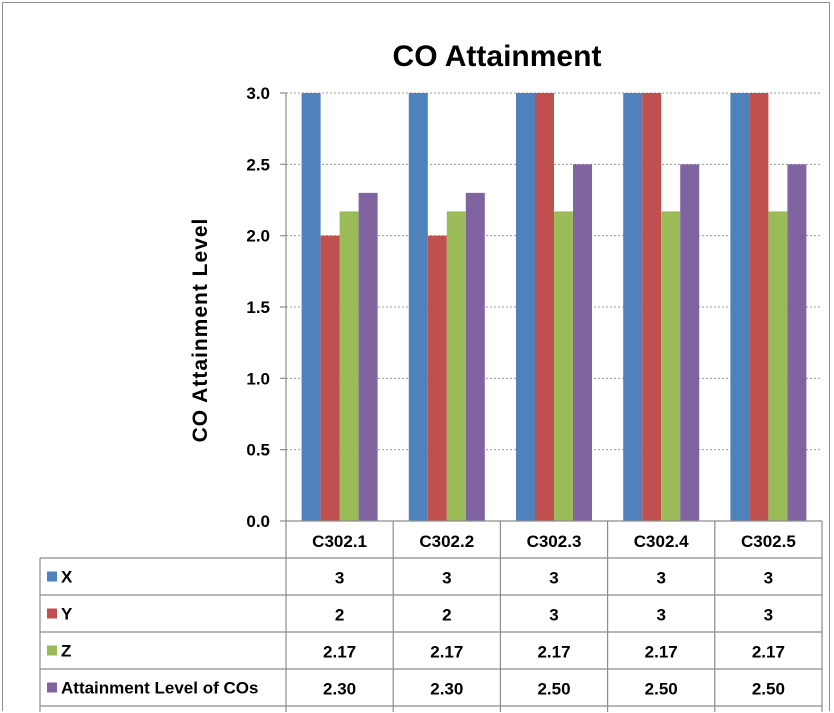  Describe the element at coordinates (258, 164) in the screenshot. I see `y-tick-label: 2.5` at that location.